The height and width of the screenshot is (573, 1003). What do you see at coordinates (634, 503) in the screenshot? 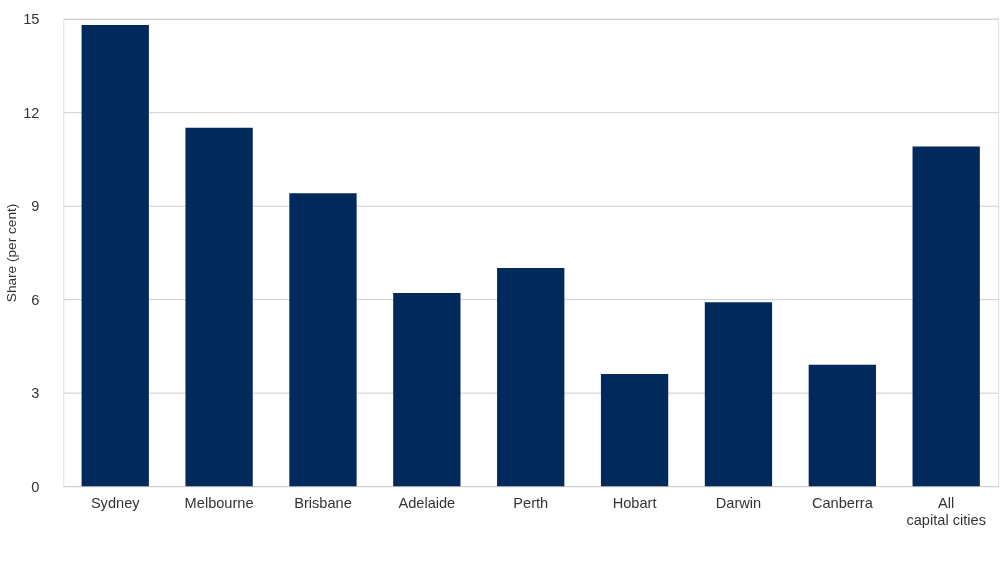
I see `x-tick-label: Hobart` at bounding box center [634, 503].